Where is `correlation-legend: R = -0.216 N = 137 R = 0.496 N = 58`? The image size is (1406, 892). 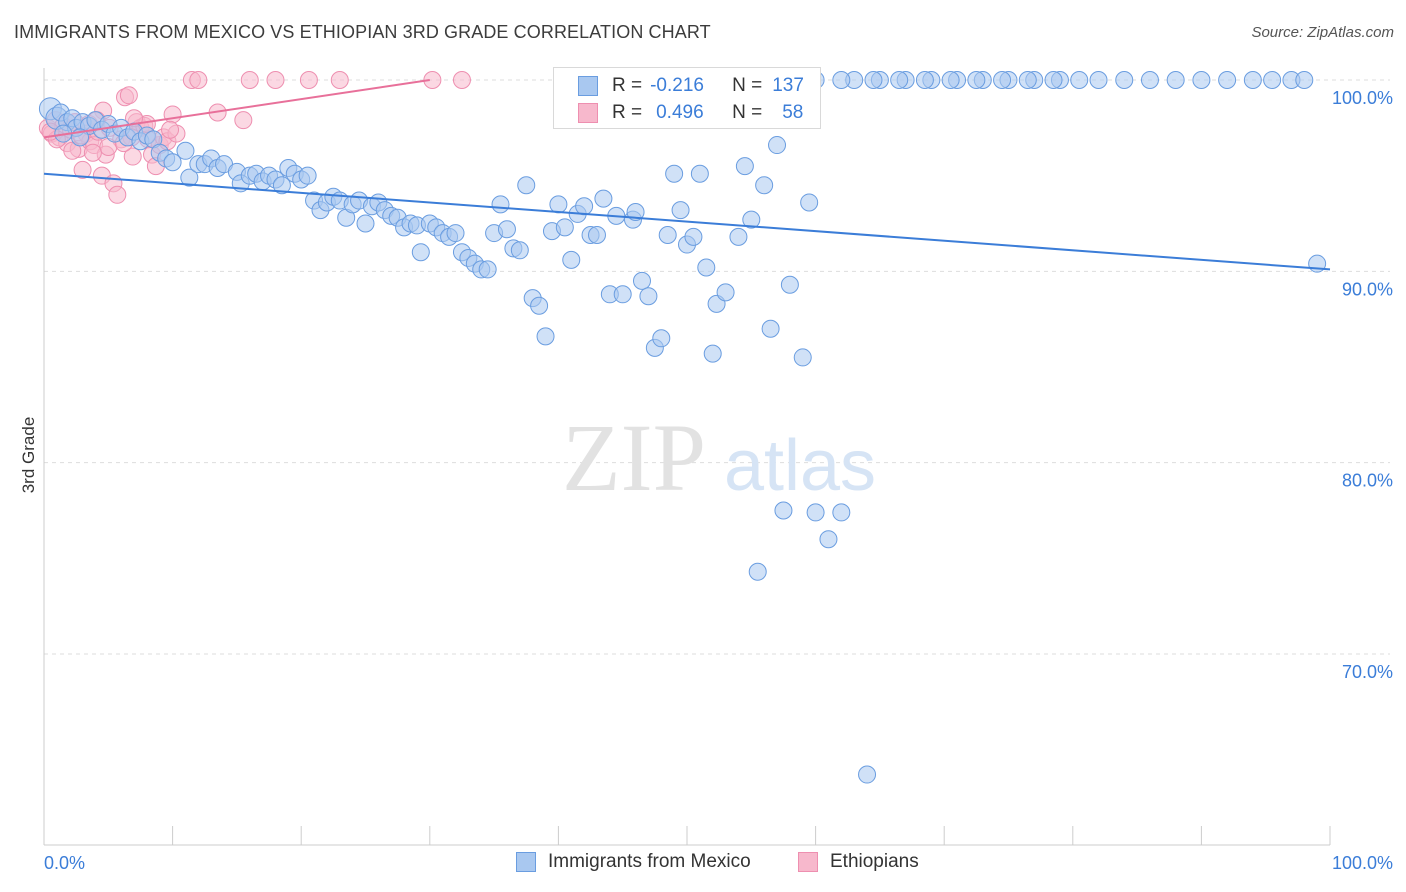
correlation-legend: R = -0.216 N = 137 R = 0.496 N = 58 is located at coordinates (687, 98).